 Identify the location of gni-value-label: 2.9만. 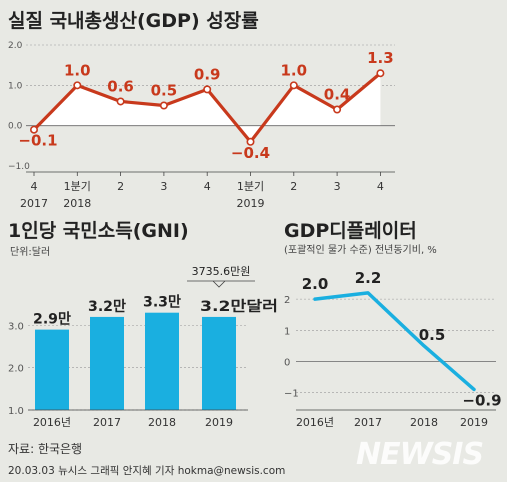
(52, 320).